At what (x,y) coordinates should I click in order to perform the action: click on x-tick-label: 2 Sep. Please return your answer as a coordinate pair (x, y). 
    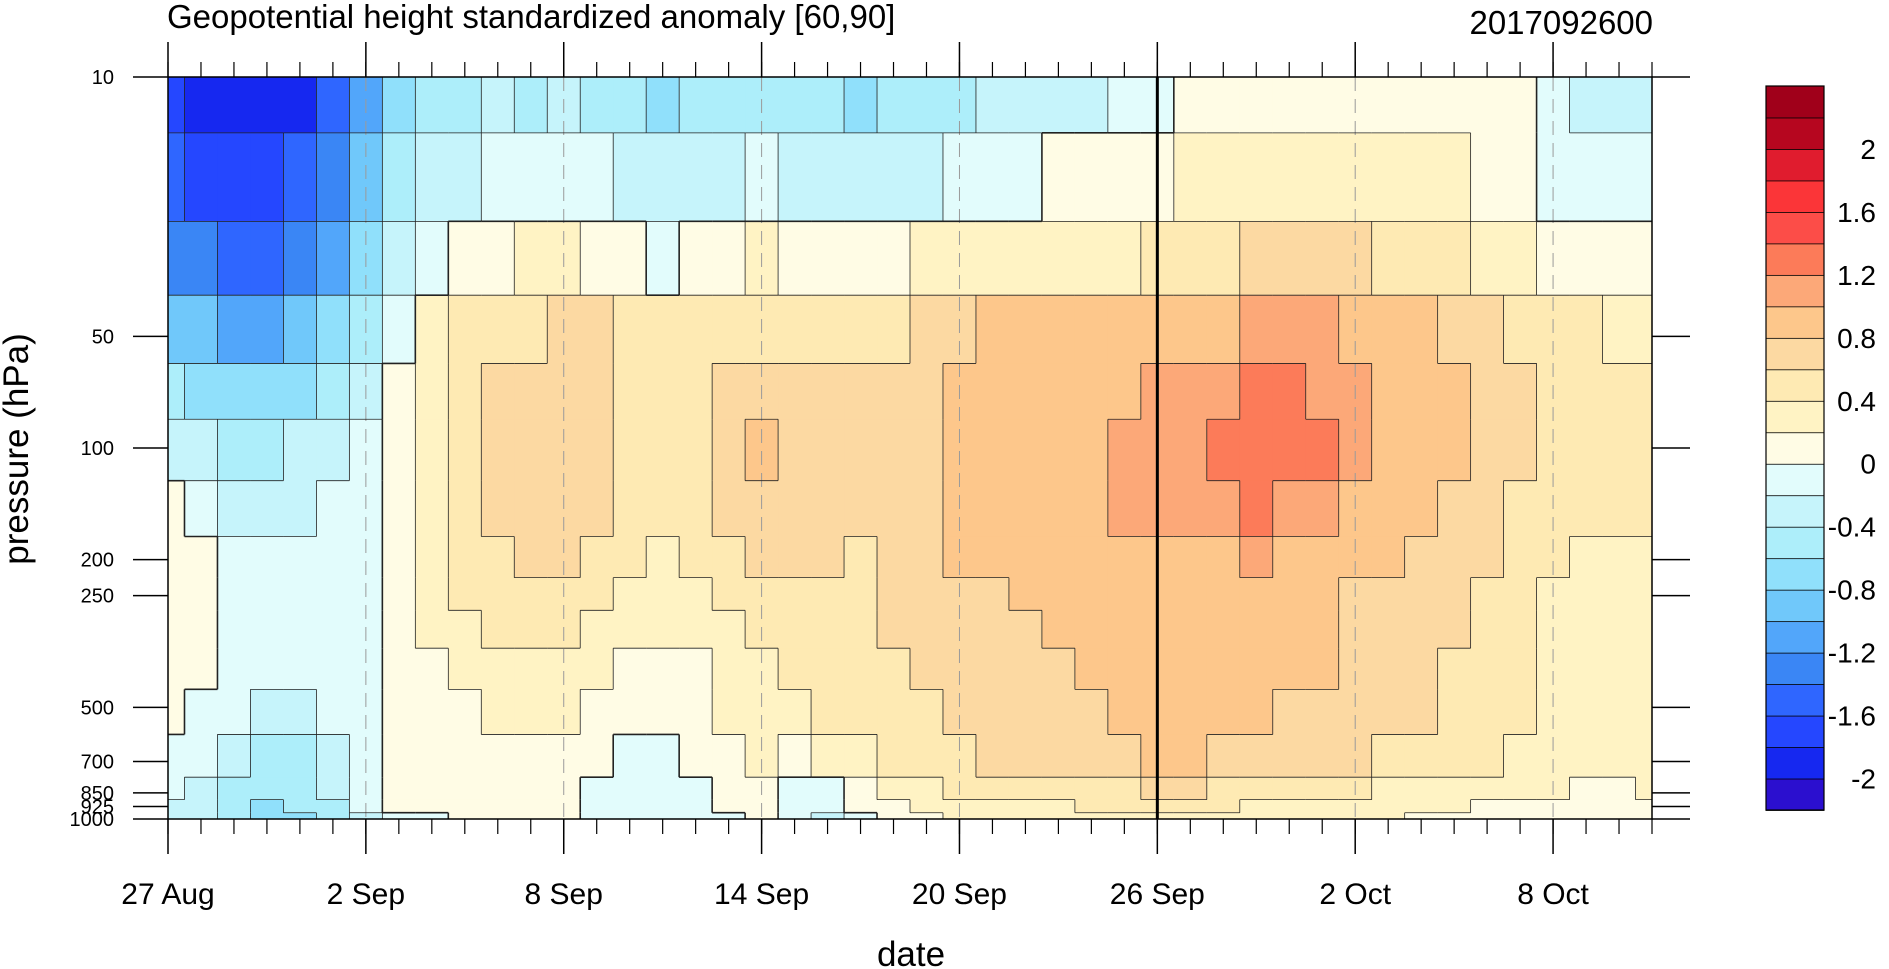
    Looking at the image, I should click on (366, 894).